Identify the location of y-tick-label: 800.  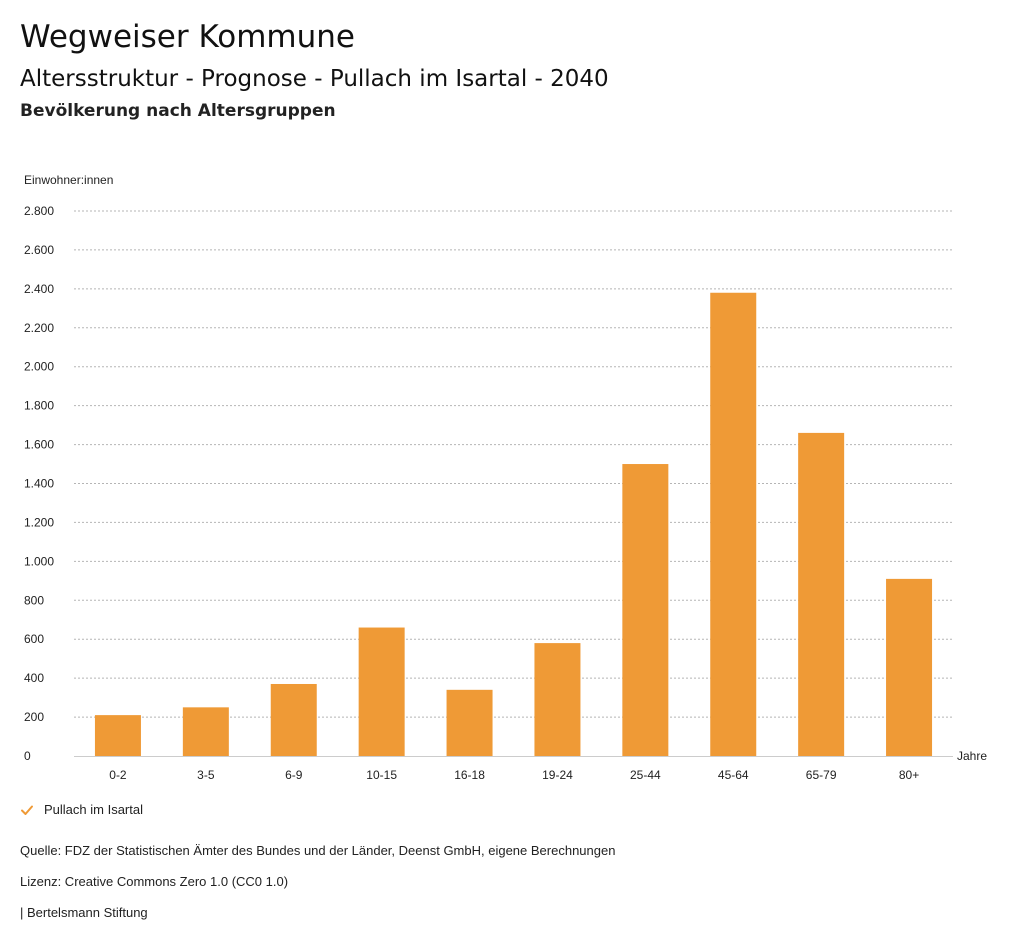
(34, 600).